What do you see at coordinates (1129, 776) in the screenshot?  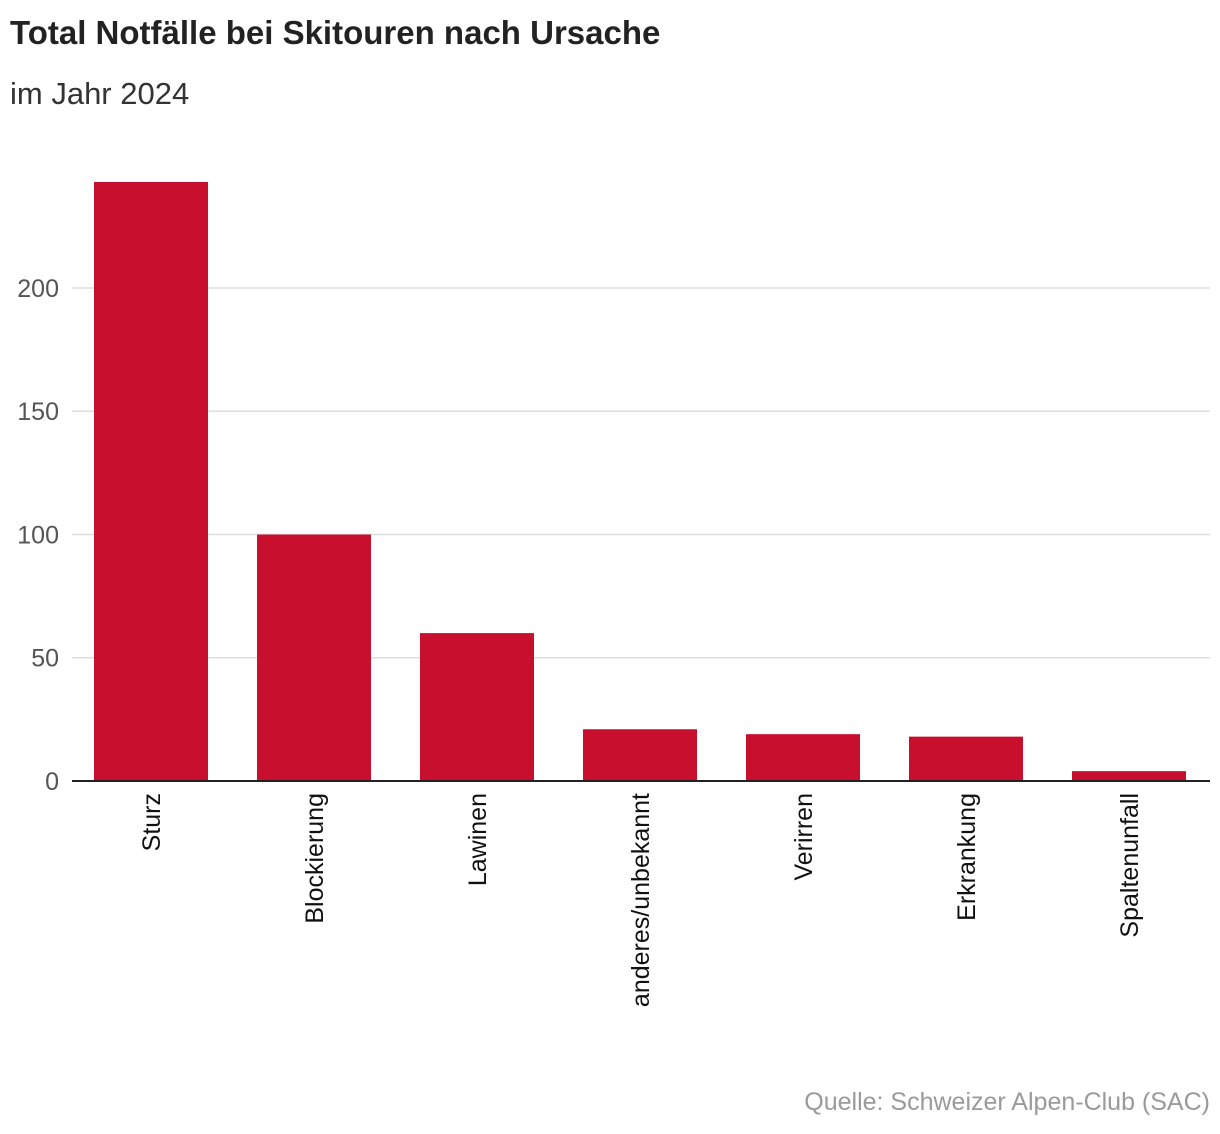 I see `bar-spaltenunfall` at bounding box center [1129, 776].